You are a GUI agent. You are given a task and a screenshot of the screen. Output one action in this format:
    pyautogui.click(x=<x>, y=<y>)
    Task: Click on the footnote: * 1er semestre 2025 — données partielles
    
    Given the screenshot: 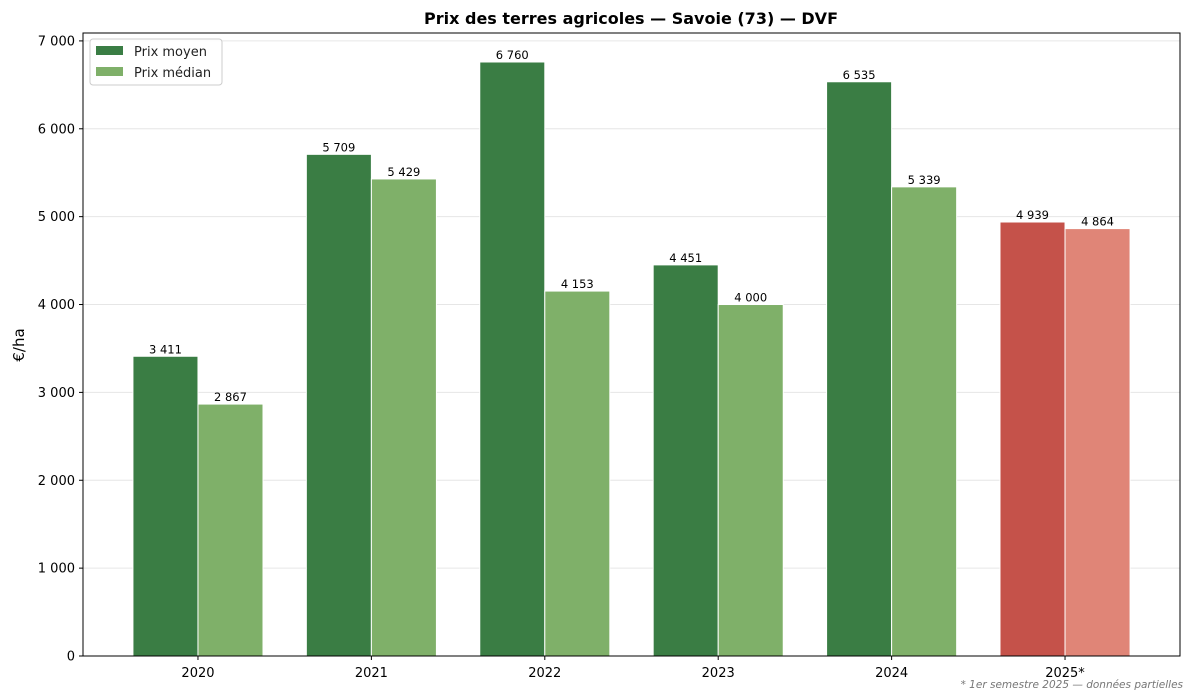 What is the action you would take?
    pyautogui.click(x=1072, y=685)
    